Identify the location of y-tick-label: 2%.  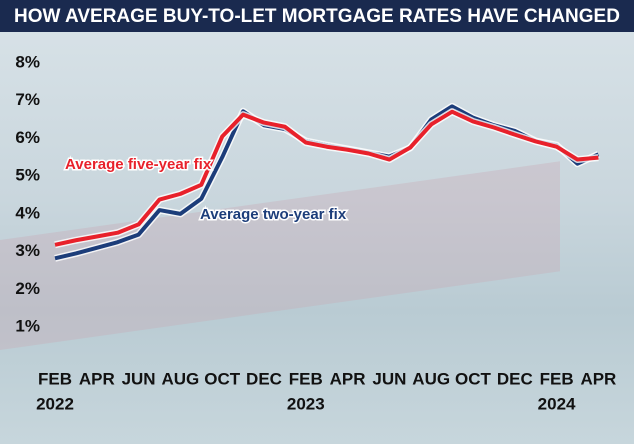
(27, 288).